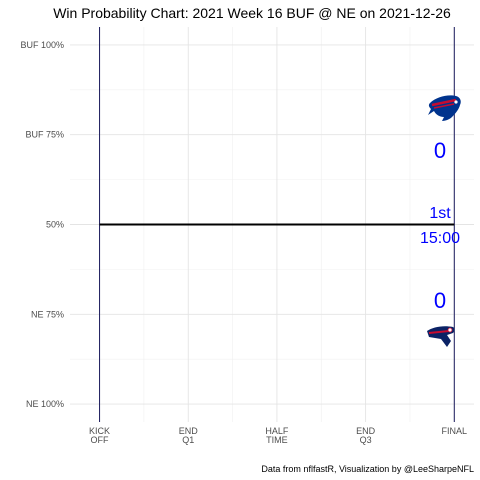  What do you see at coordinates (366, 440) in the screenshot?
I see `x-tick-label: Q3` at bounding box center [366, 440].